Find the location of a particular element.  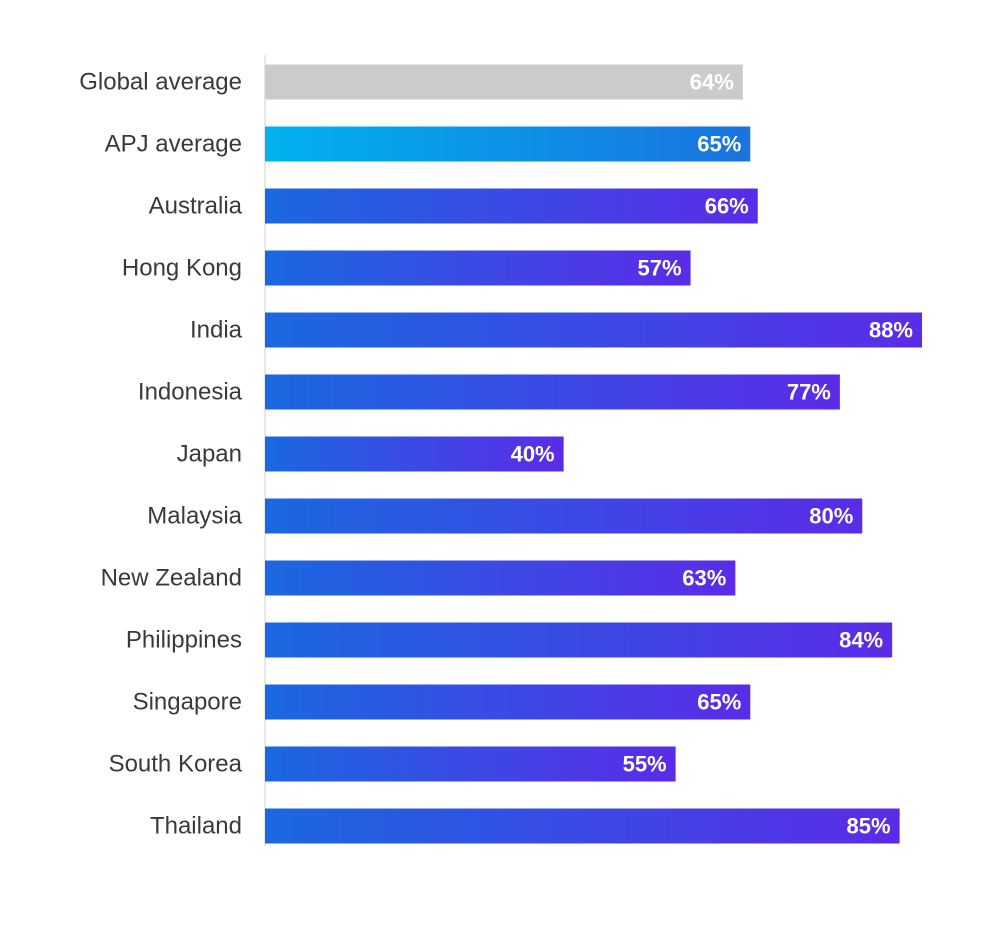

bar-global-average is located at coordinates (504, 82).